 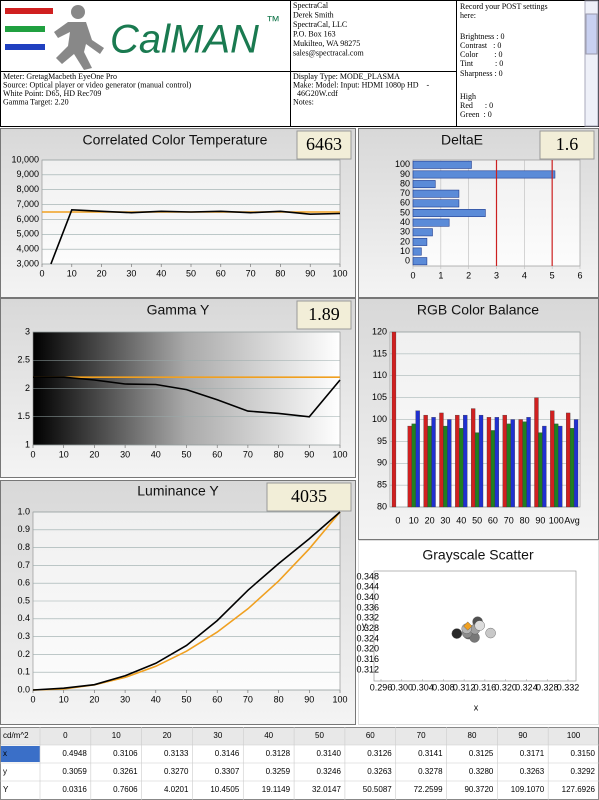 What do you see at coordinates (79, 37) in the screenshot?
I see `logo-runner` at bounding box center [79, 37].